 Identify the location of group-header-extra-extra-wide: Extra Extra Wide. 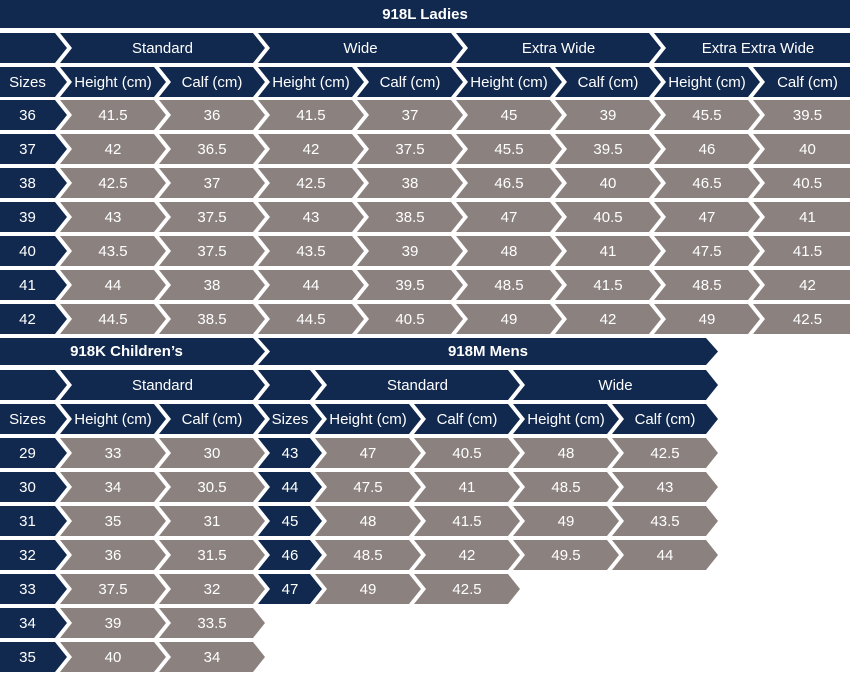
(752, 48).